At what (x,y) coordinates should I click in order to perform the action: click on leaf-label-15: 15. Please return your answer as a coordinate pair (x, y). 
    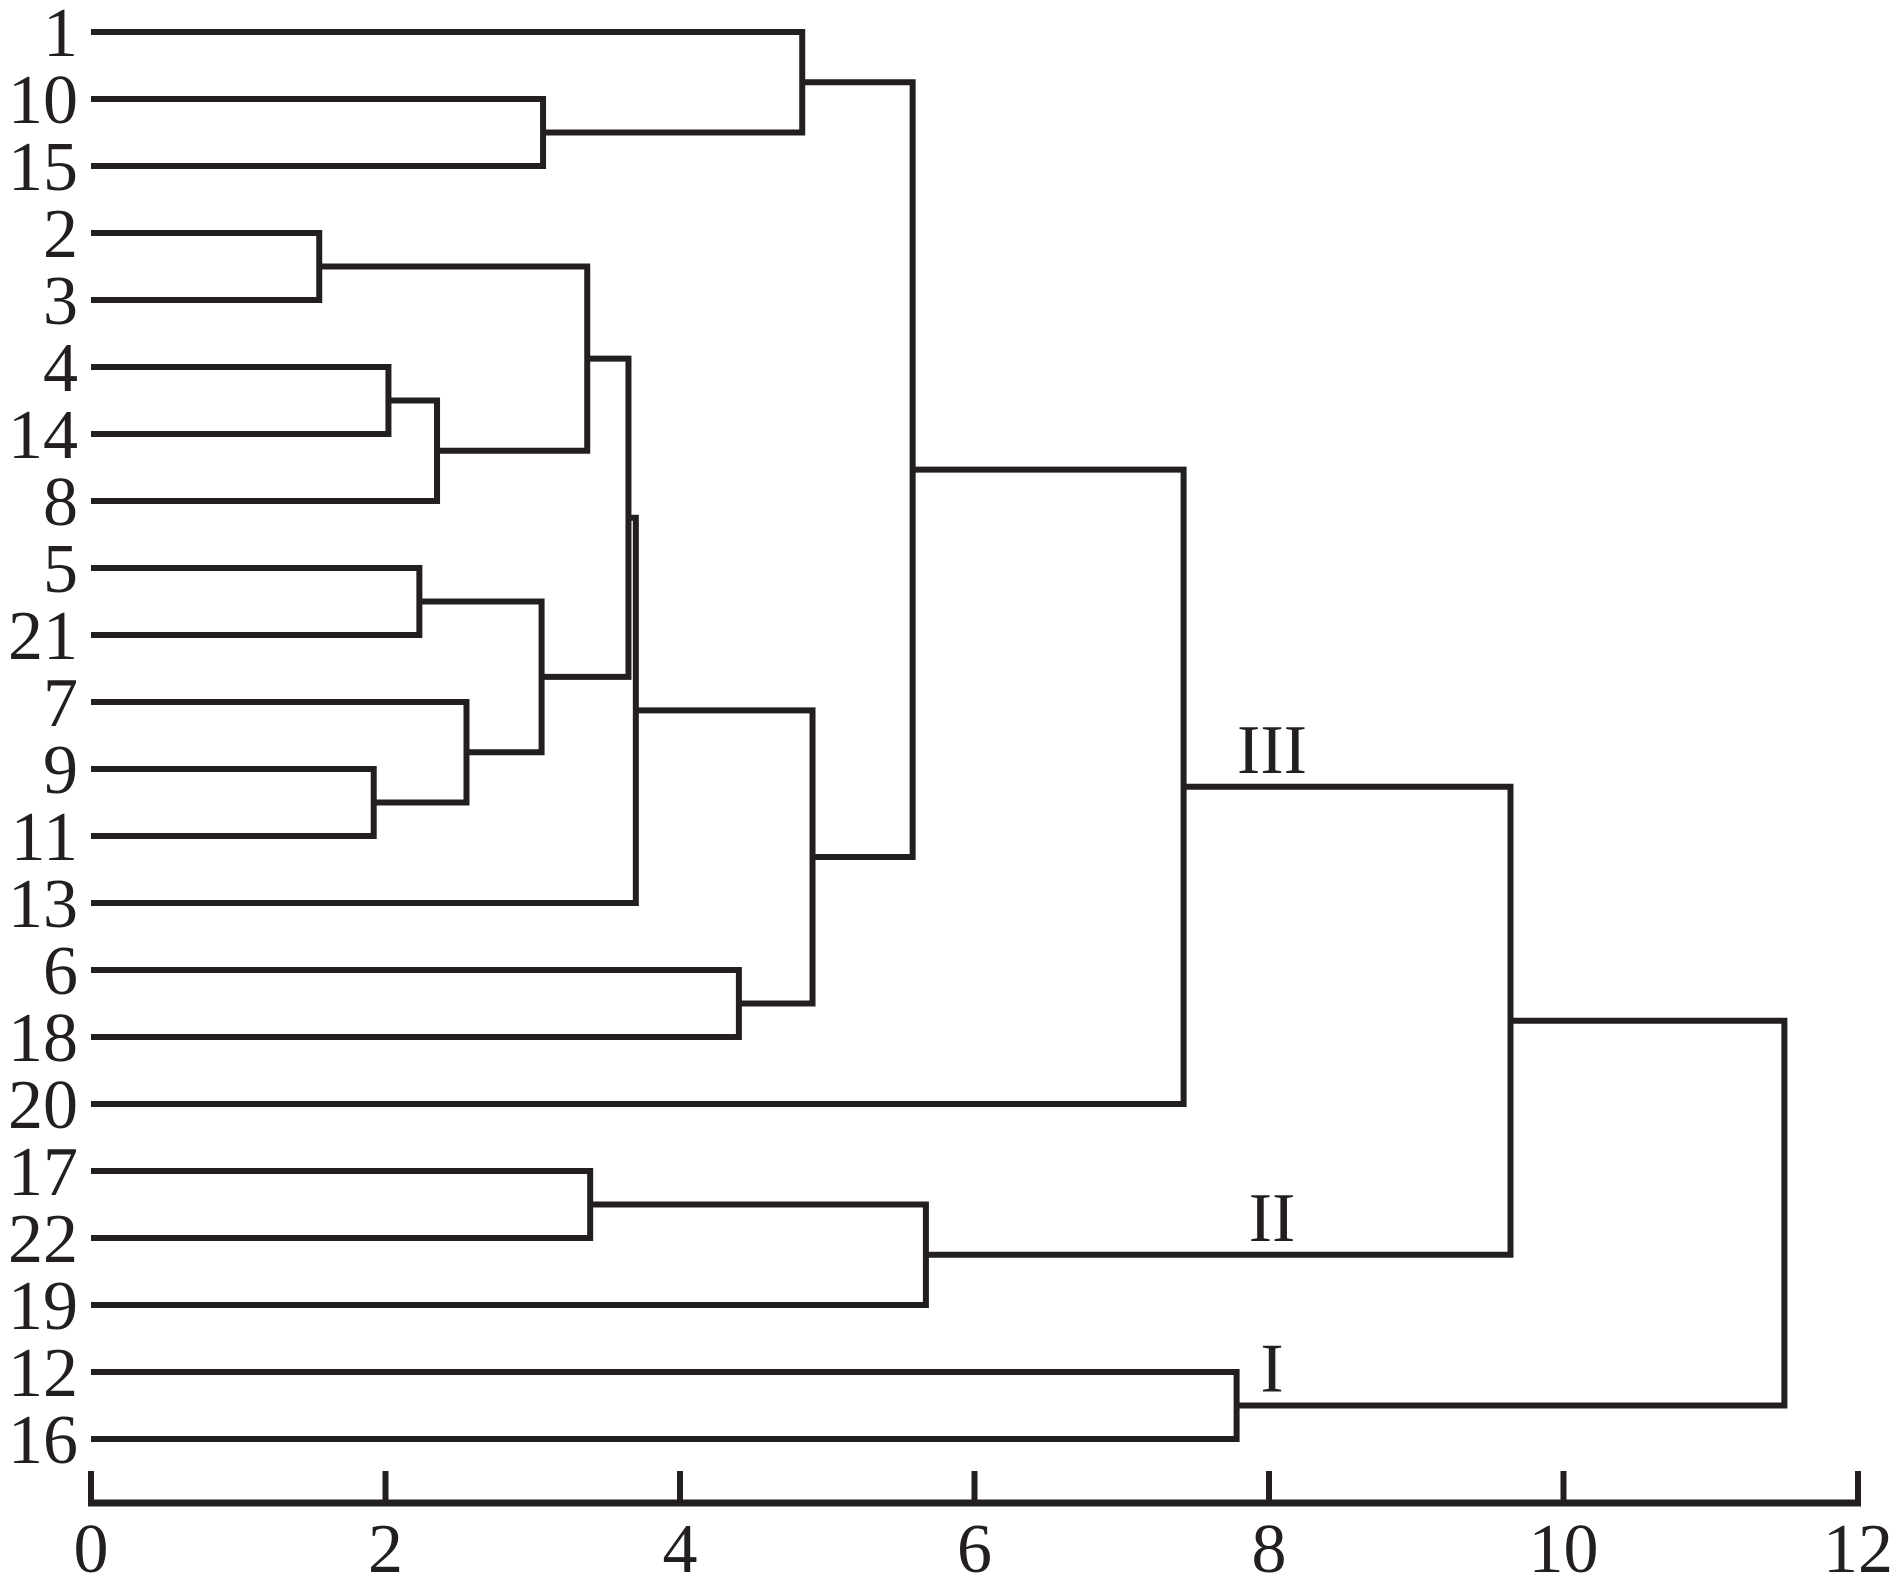
    Looking at the image, I should click on (43, 167).